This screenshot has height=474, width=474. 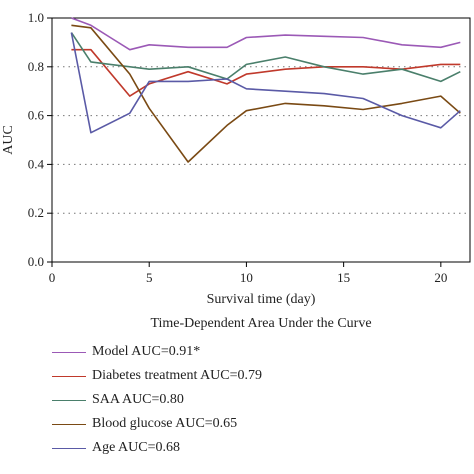 I want to click on y-tick-label: 0.6, so click(x=36, y=115).